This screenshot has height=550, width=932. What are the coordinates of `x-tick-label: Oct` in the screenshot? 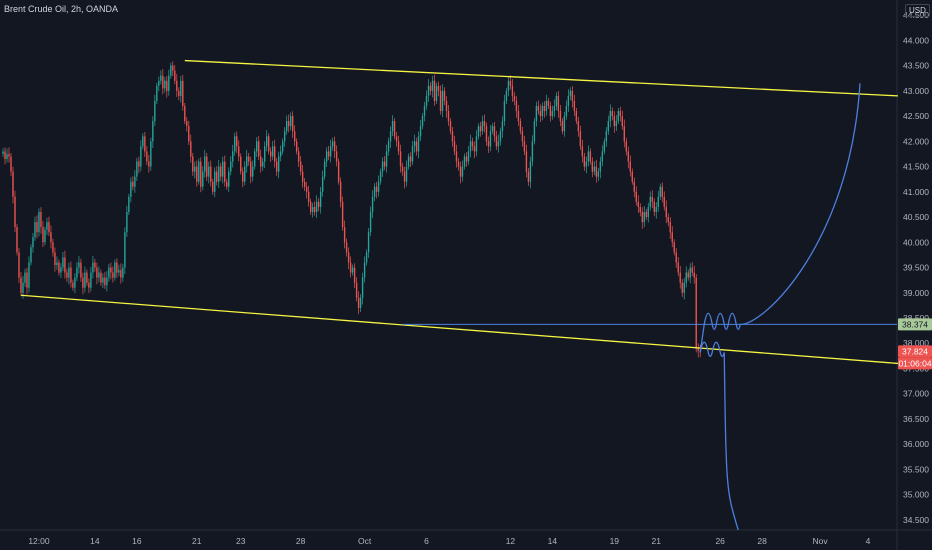 It's located at (365, 541).